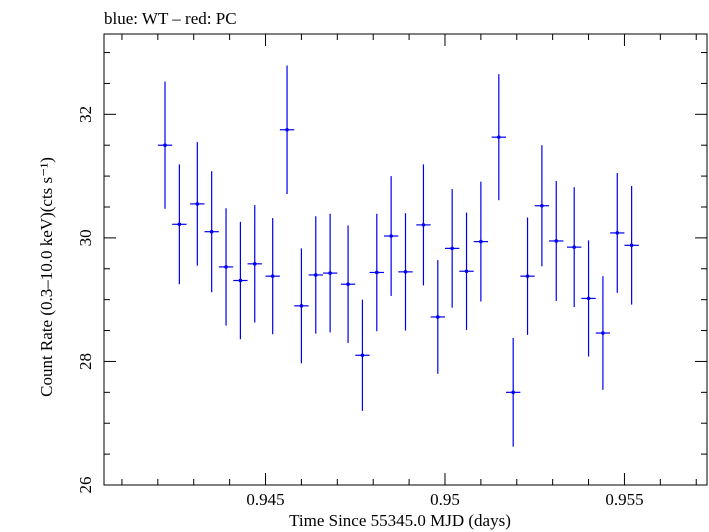 This screenshot has height=532, width=709. I want to click on y-axis-label: Count Rate (0.3–10.0 keV)(cts s⁻¹), so click(46, 277).